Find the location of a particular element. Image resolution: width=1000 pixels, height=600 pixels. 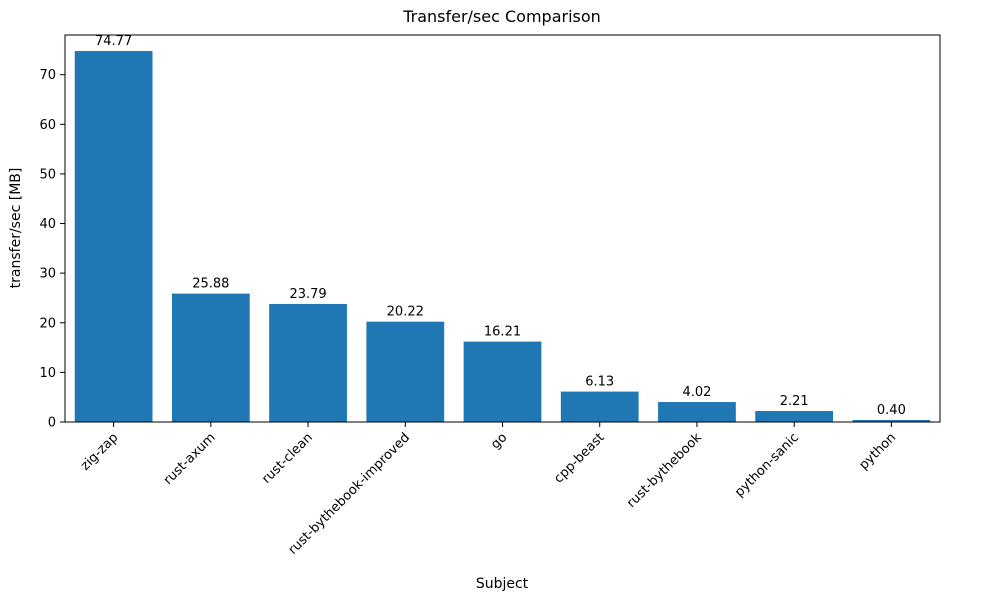

y-tick-label: 50 is located at coordinates (47, 174).